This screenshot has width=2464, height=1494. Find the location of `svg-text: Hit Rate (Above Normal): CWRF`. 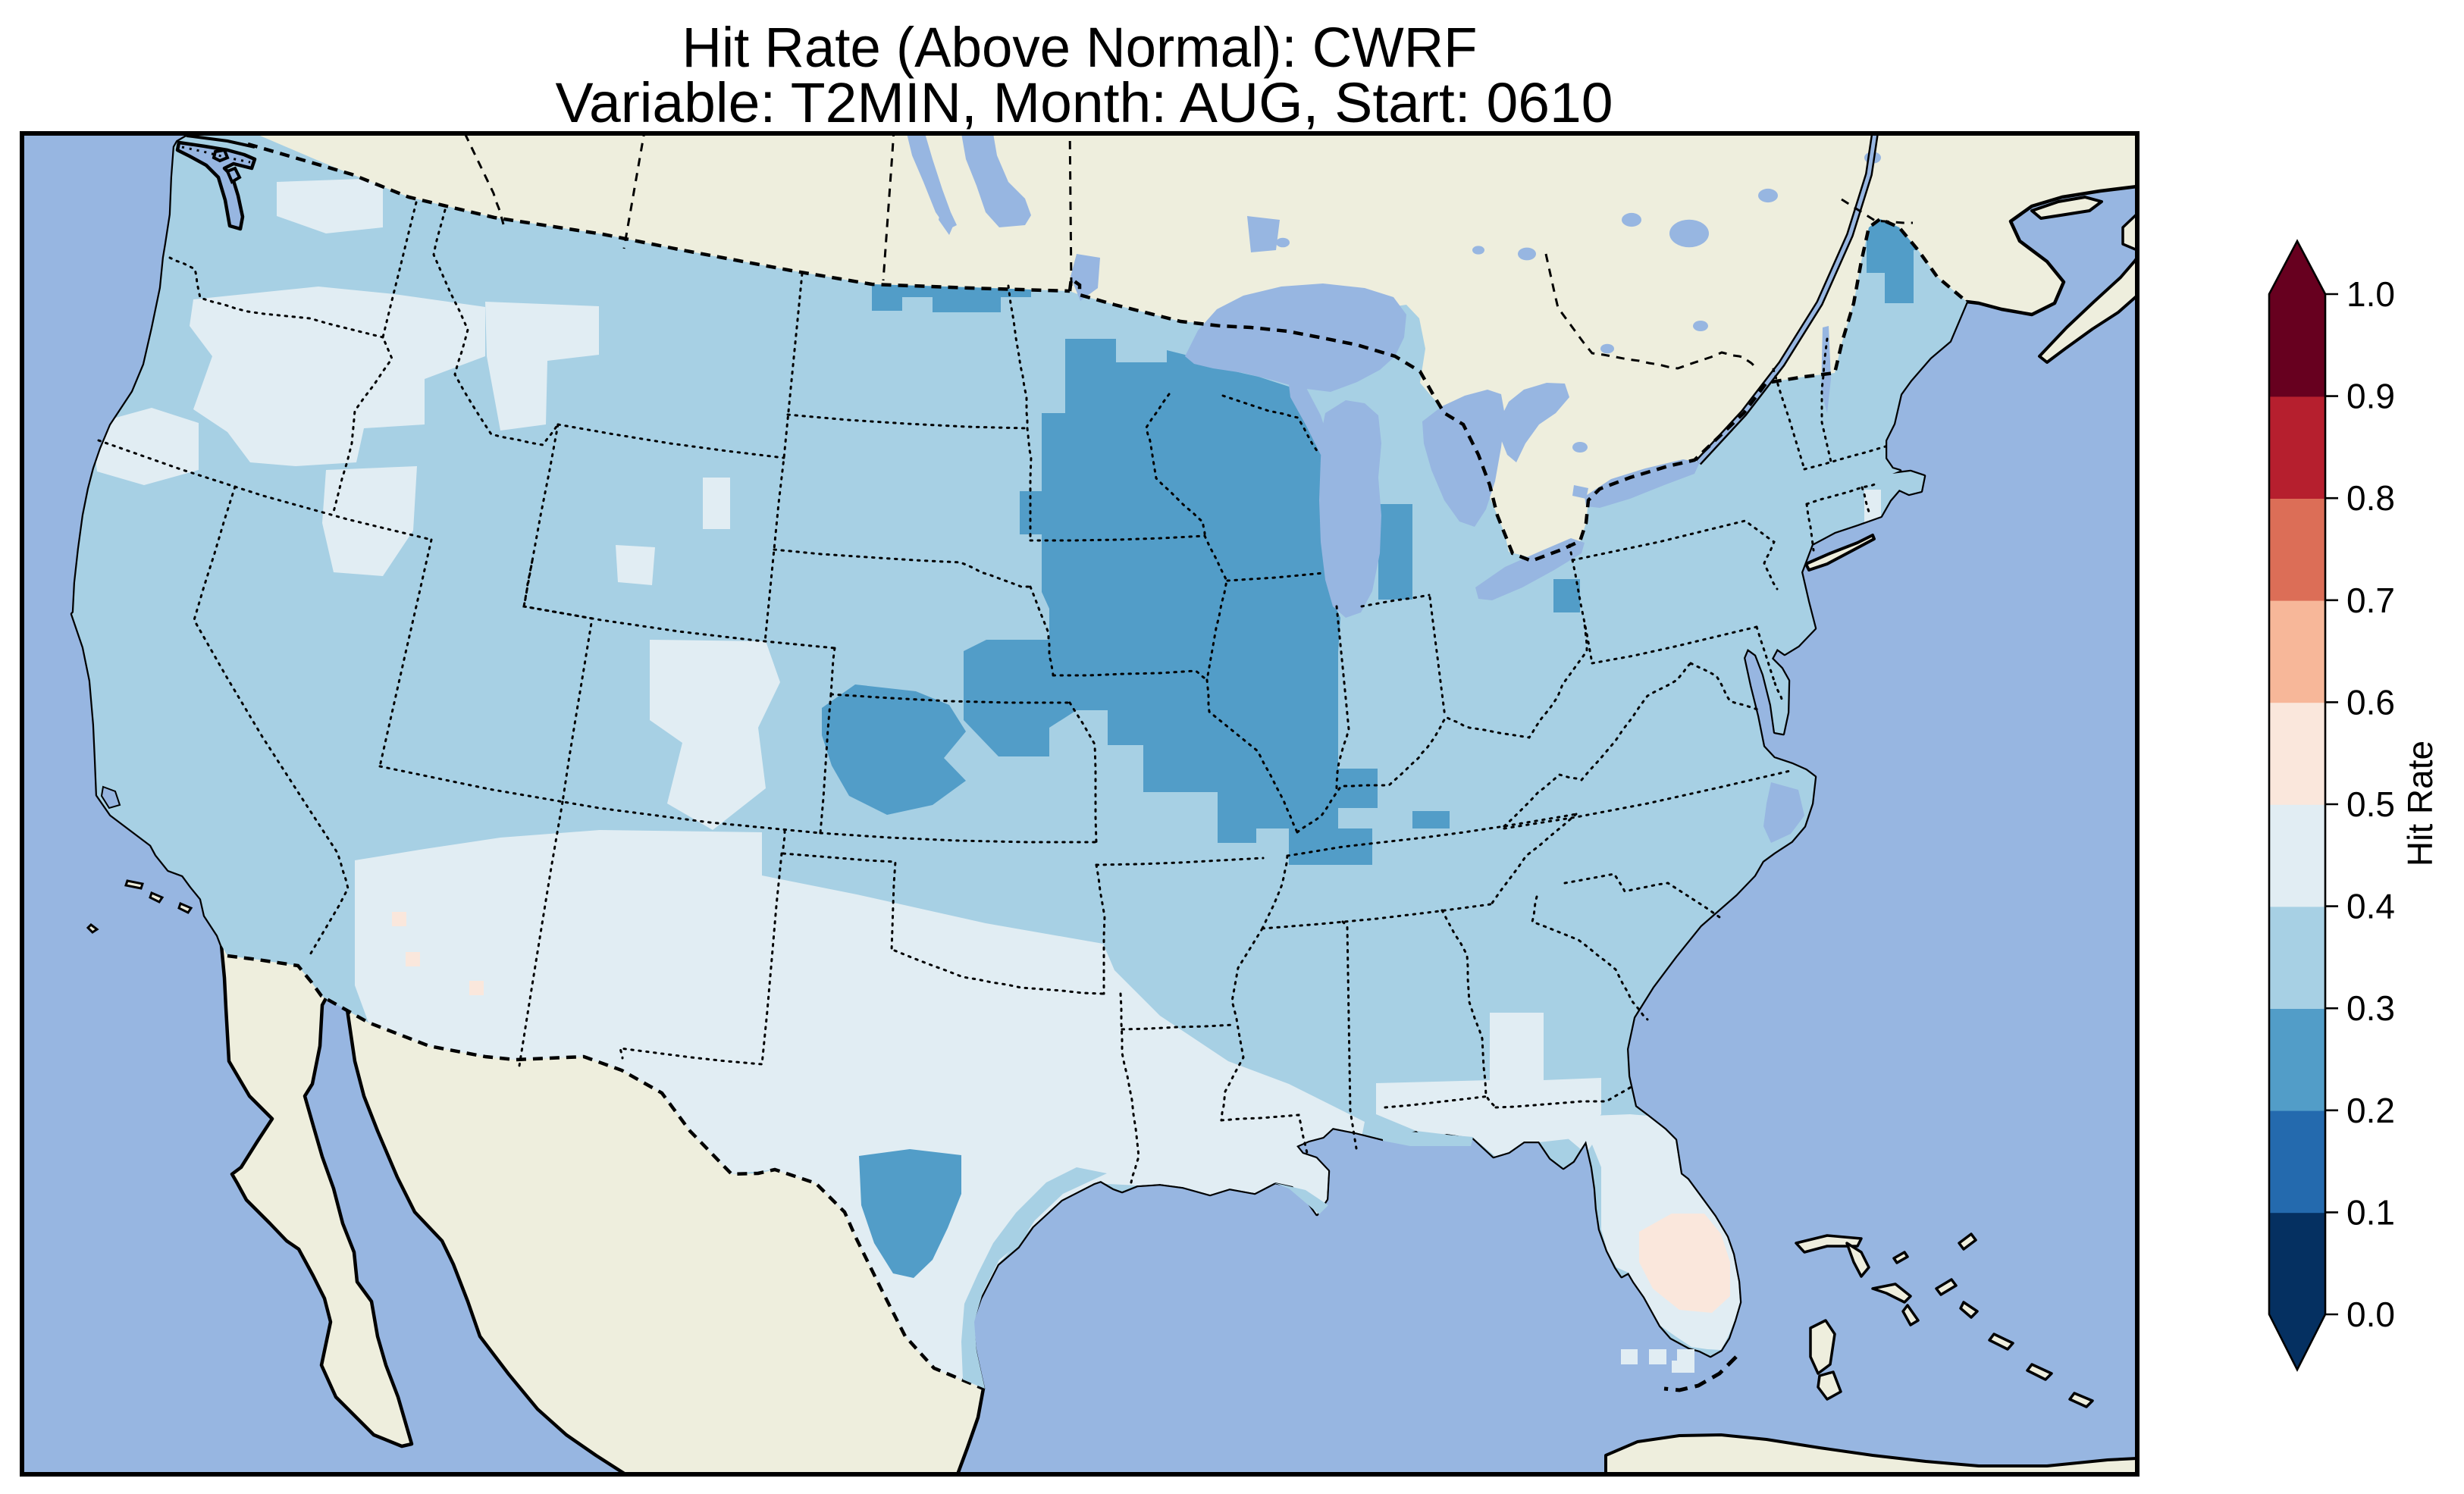

svg-text: Hit Rate (Above Normal): CWRF is located at coordinates (1080, 47).